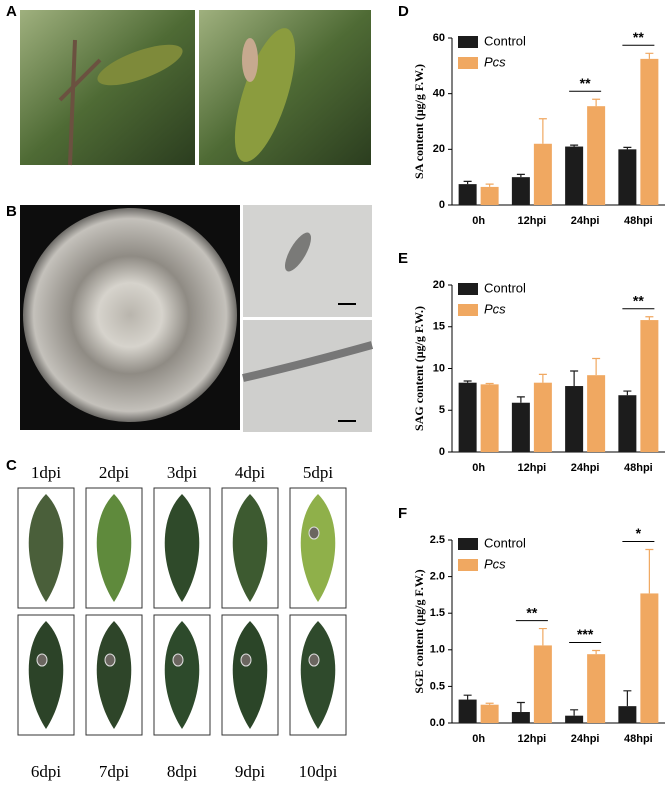 The height and width of the screenshot is (786, 672). What do you see at coordinates (80, 102) in the screenshot?
I see `photo-branch` at bounding box center [80, 102].